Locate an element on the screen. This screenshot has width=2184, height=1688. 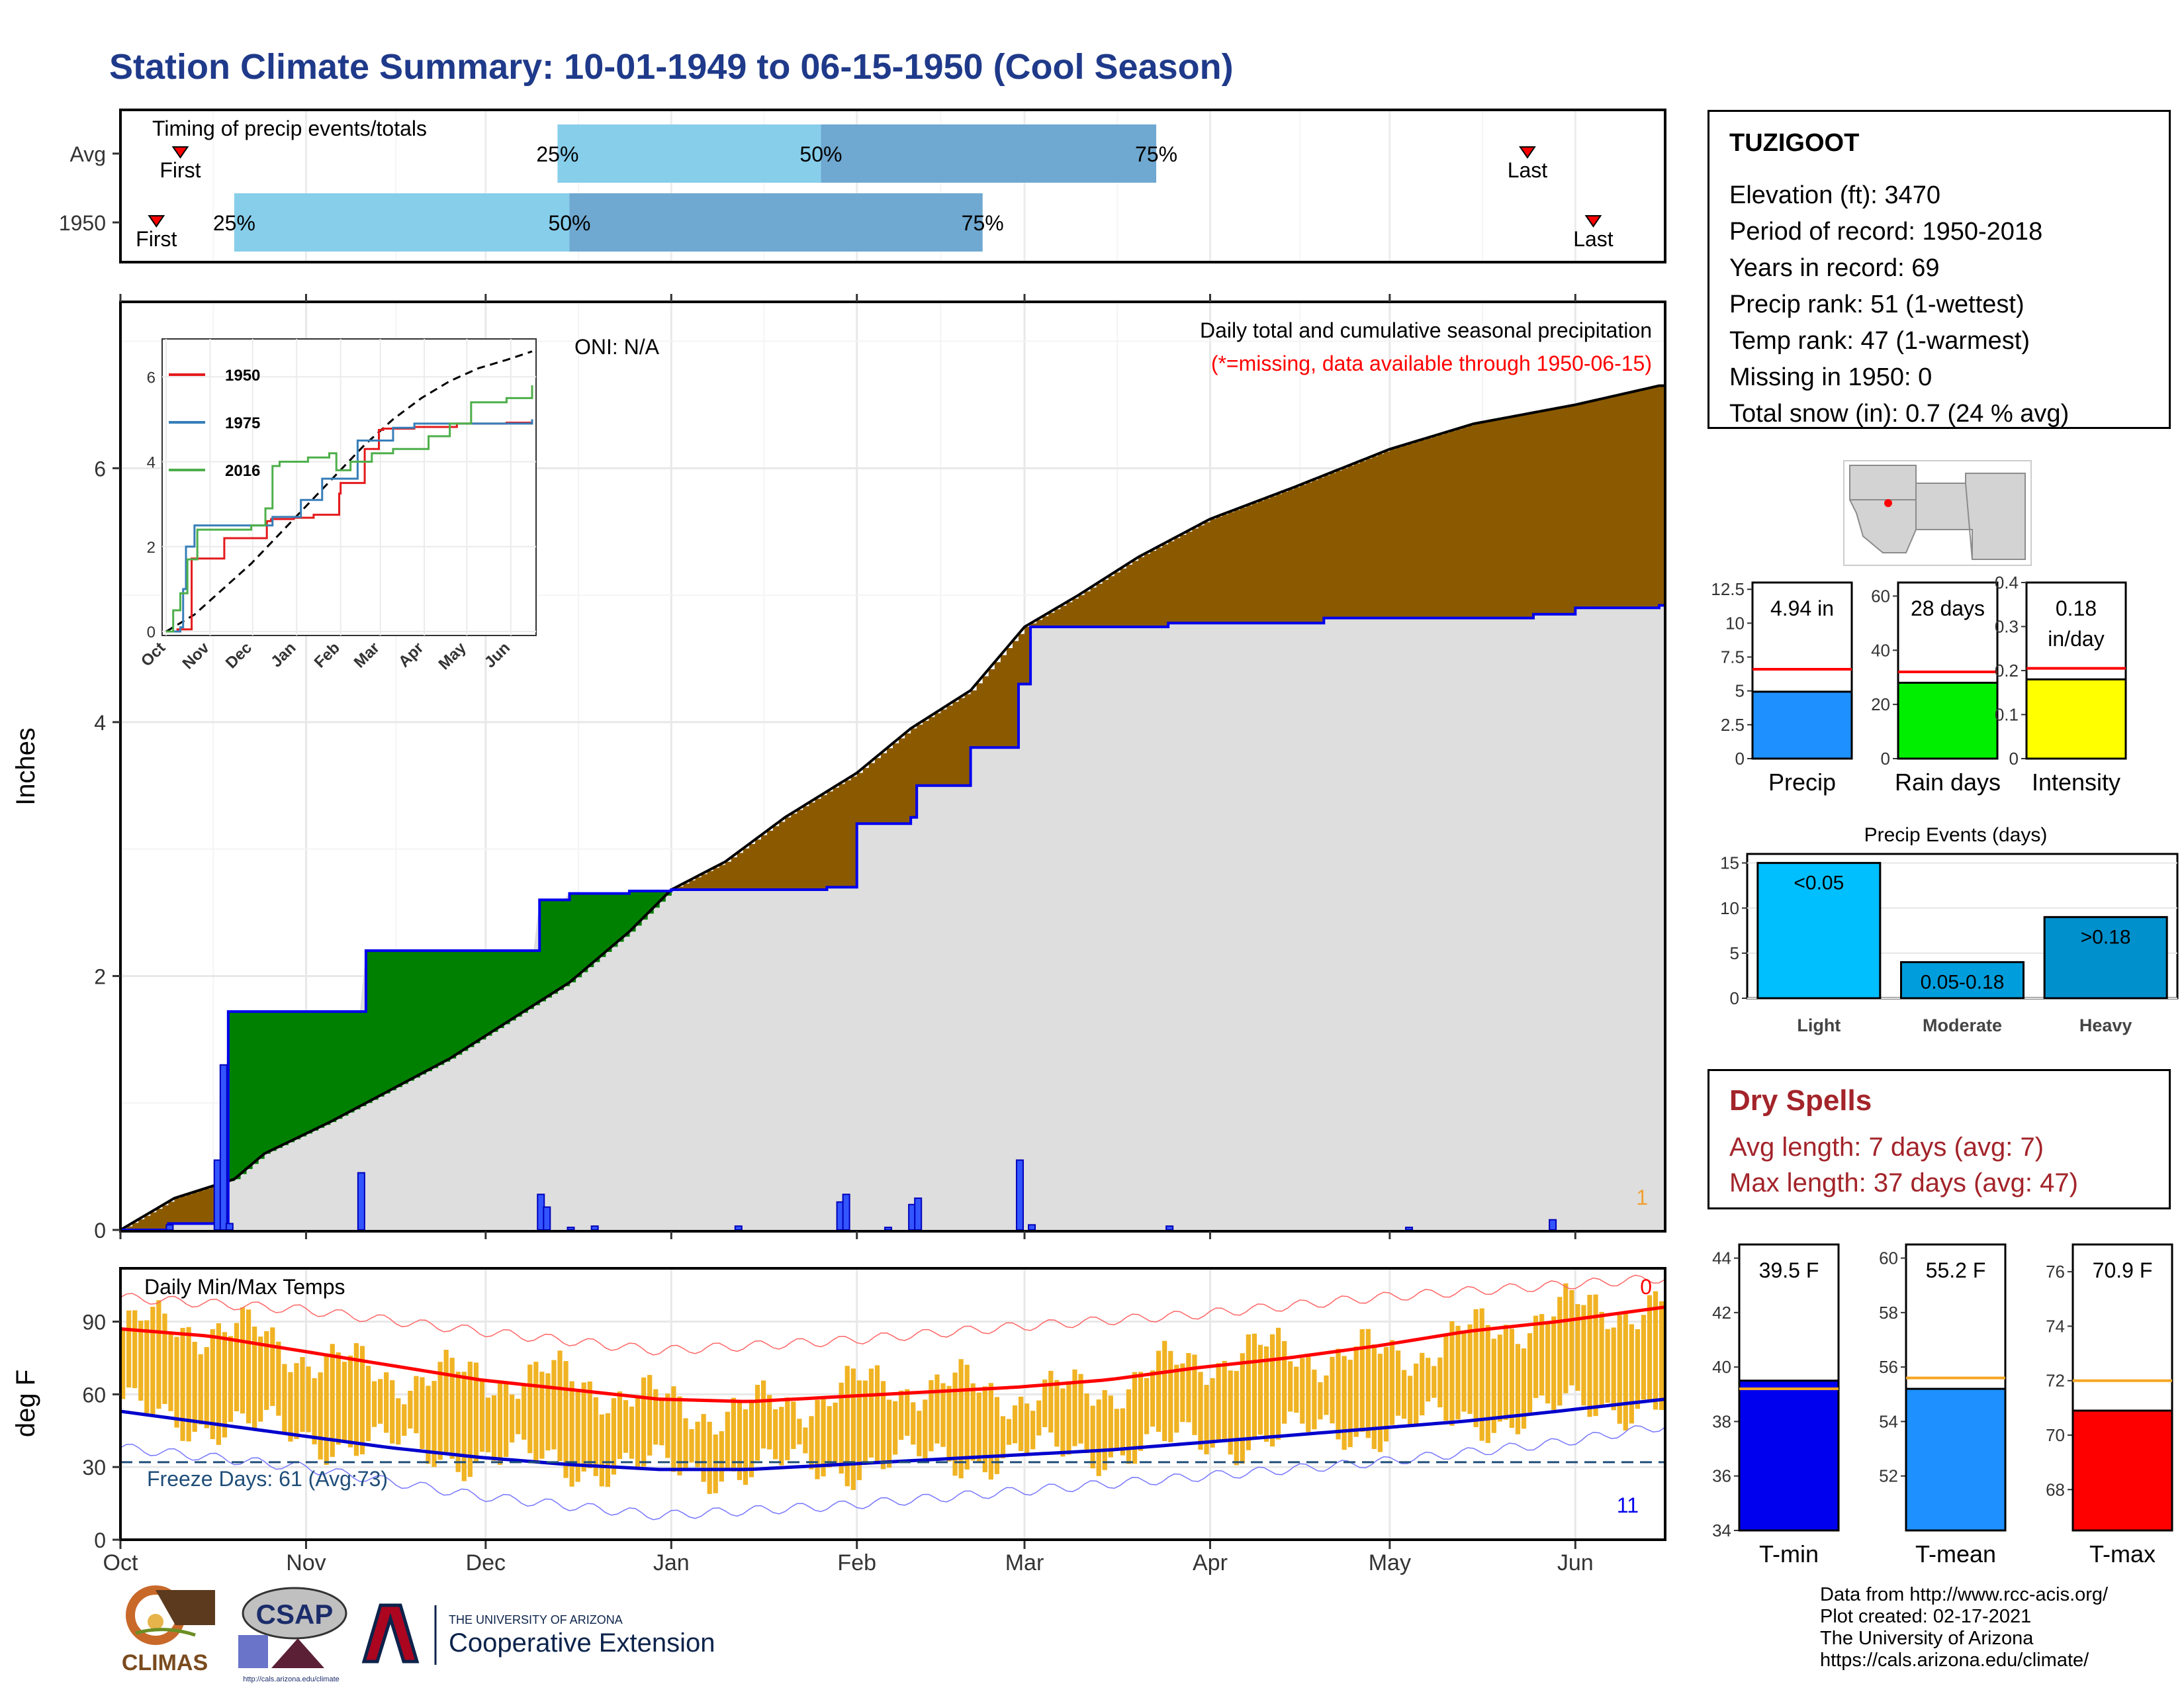
summary-bar is located at coordinates (1948, 720).